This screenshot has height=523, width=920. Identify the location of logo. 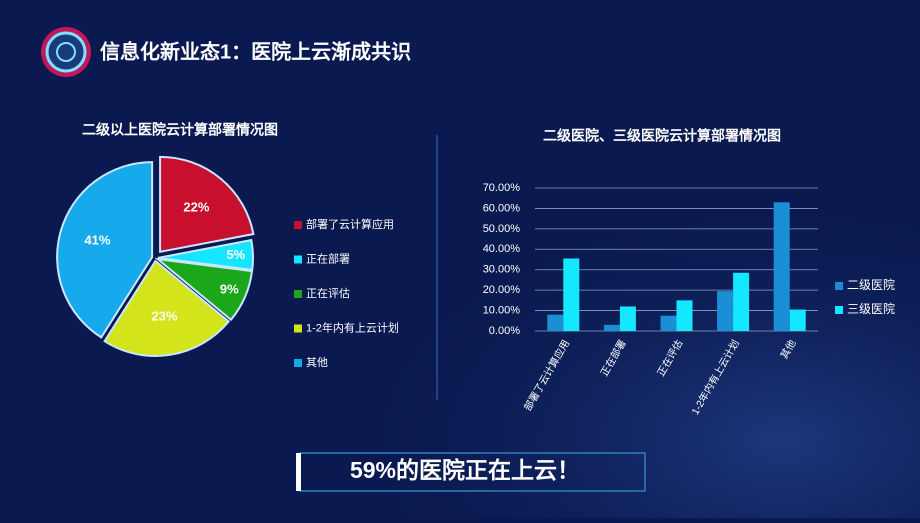
(66, 52).